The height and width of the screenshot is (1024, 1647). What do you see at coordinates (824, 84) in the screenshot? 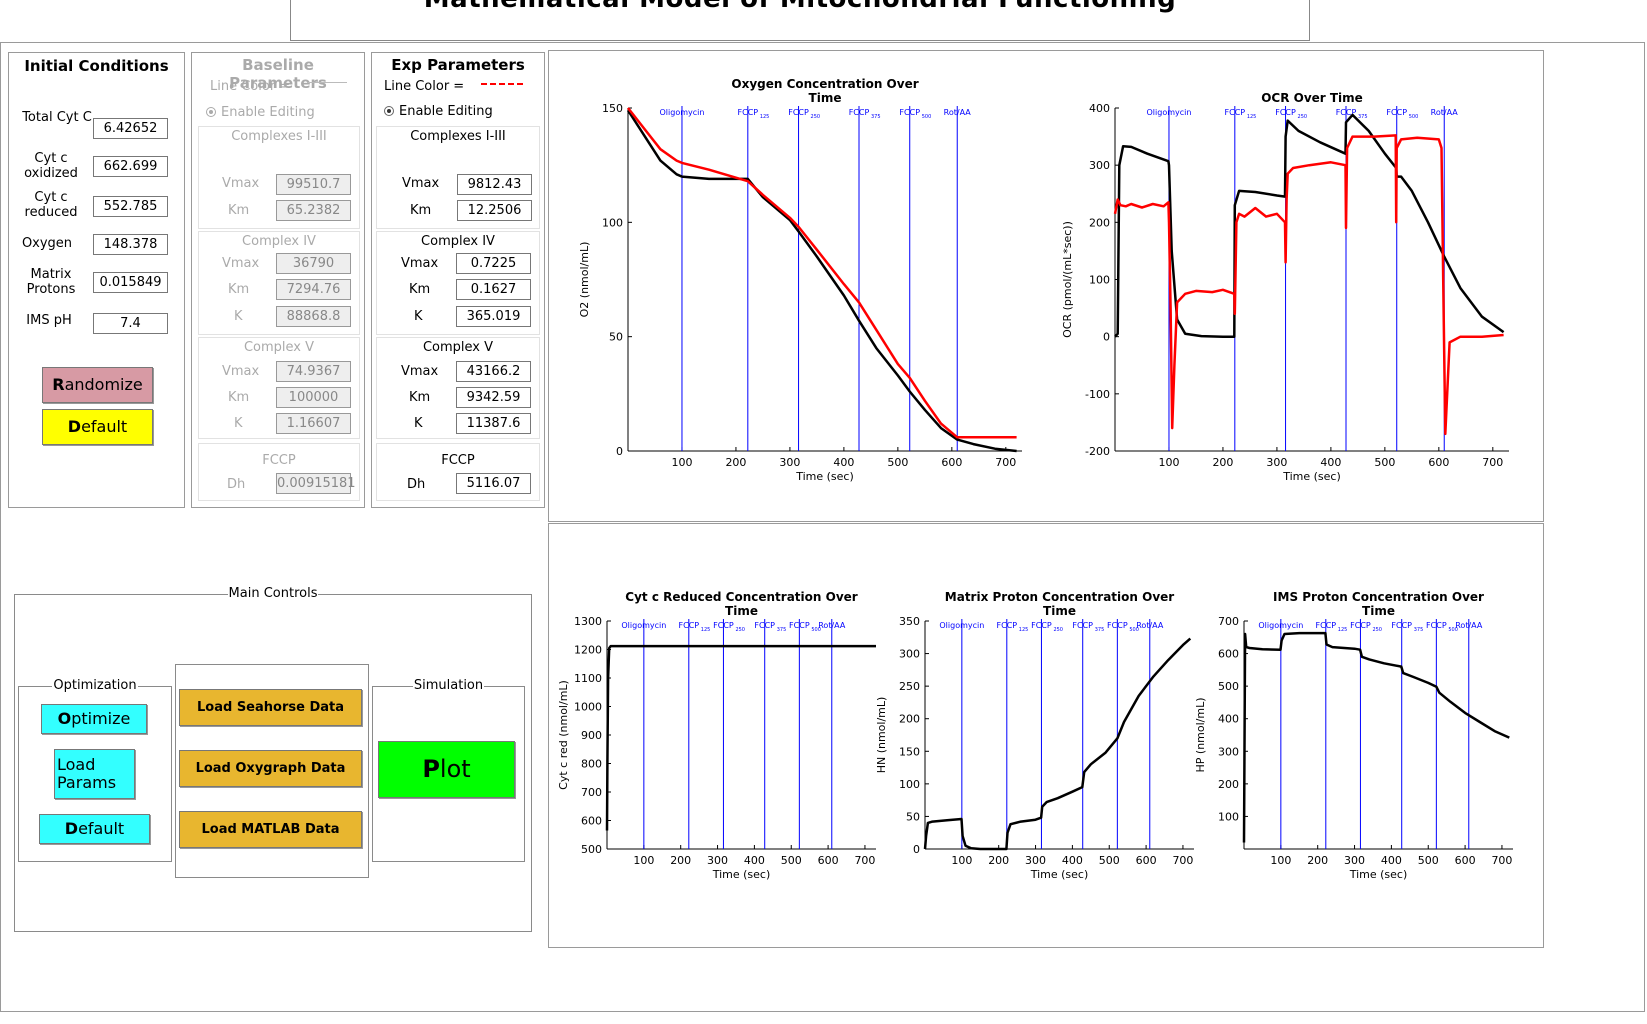
I see `chart-title: Oxygen Concentration Over` at bounding box center [824, 84].